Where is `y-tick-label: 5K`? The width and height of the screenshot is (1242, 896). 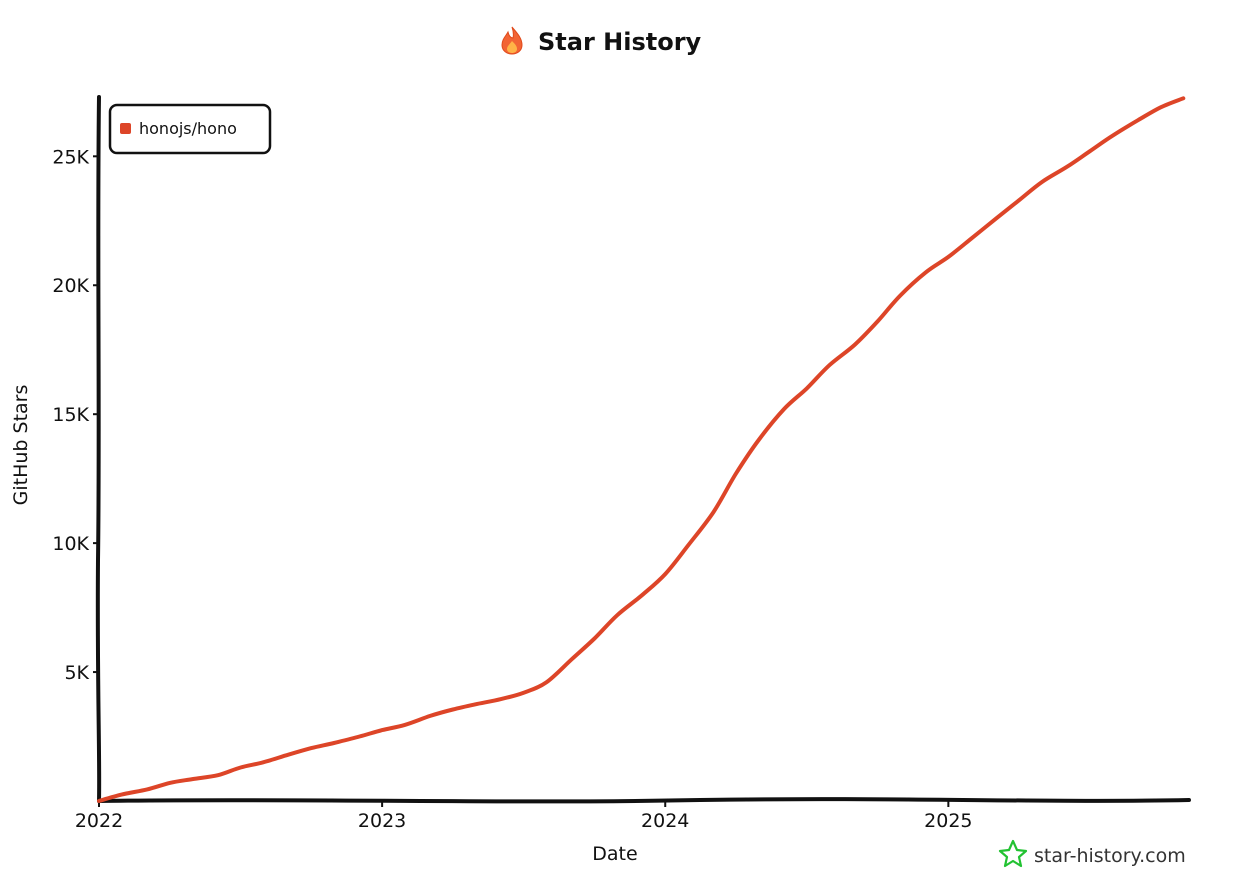 y-tick-label: 5K is located at coordinates (76, 673).